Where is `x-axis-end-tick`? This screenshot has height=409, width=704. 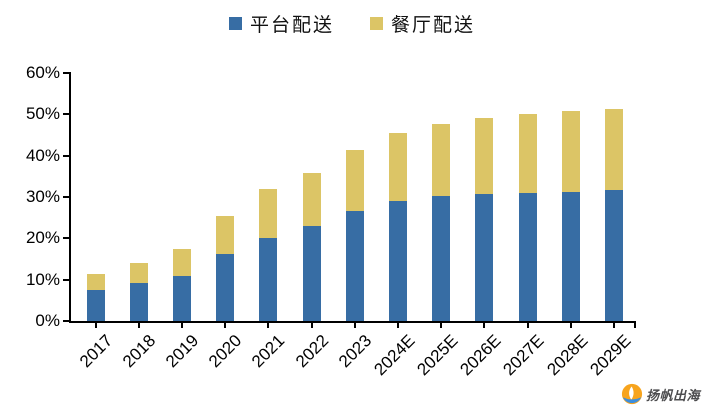 x-axis-end-tick is located at coordinates (635, 325).